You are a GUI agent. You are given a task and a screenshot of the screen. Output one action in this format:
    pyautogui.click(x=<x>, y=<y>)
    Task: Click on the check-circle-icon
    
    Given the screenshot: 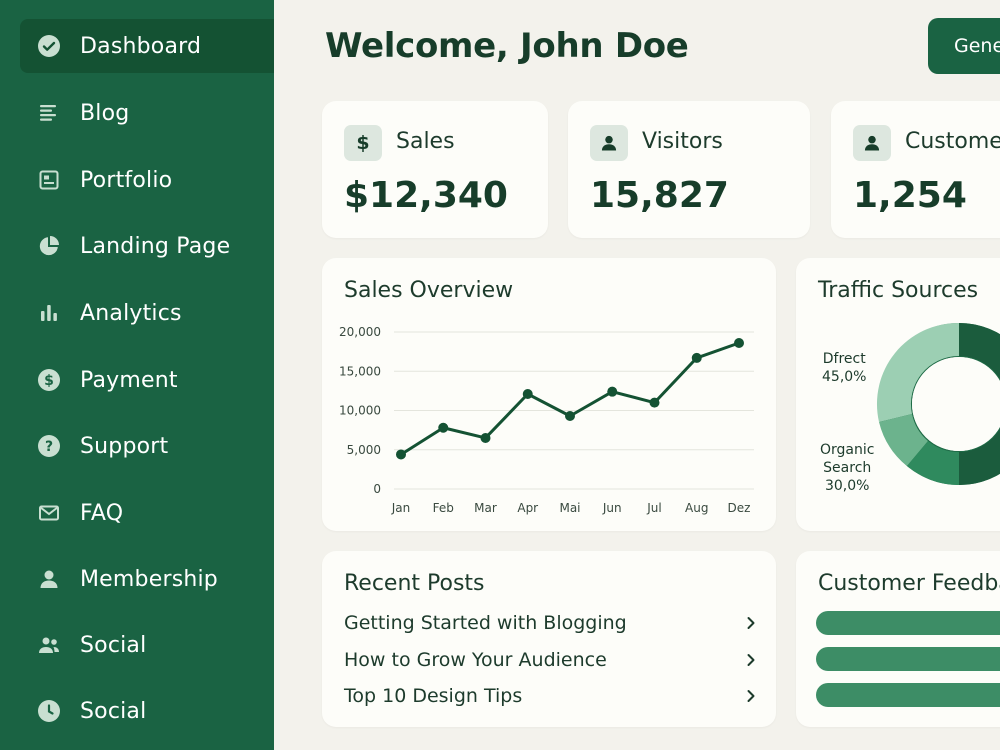 What is the action you would take?
    pyautogui.click(x=49, y=46)
    